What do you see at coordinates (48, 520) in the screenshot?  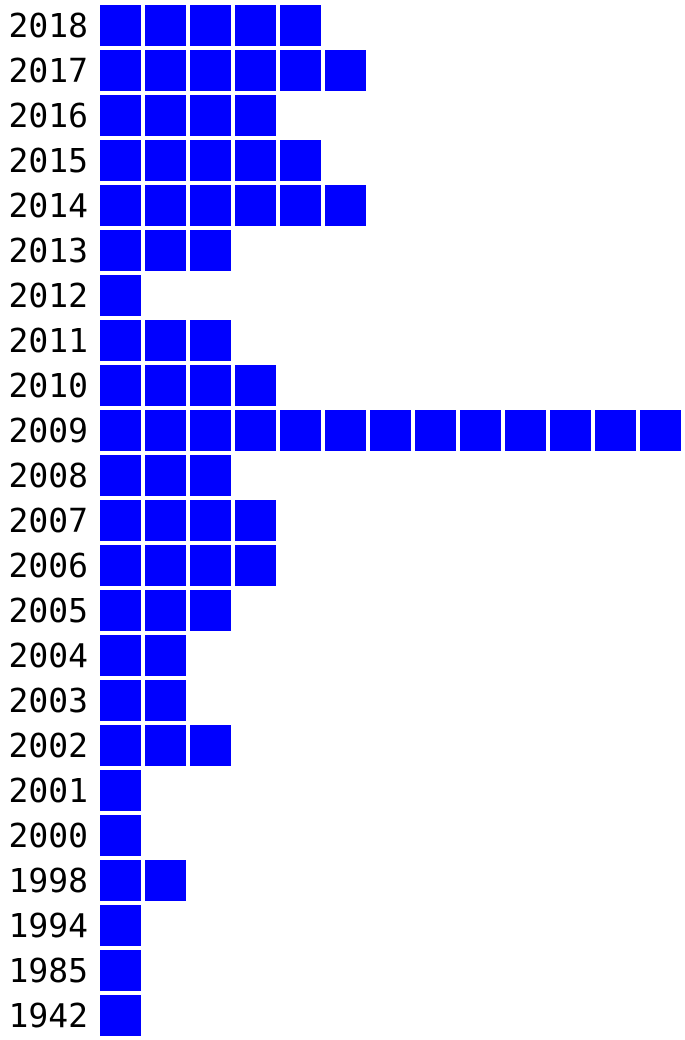 I see `year-label: 2007` at bounding box center [48, 520].